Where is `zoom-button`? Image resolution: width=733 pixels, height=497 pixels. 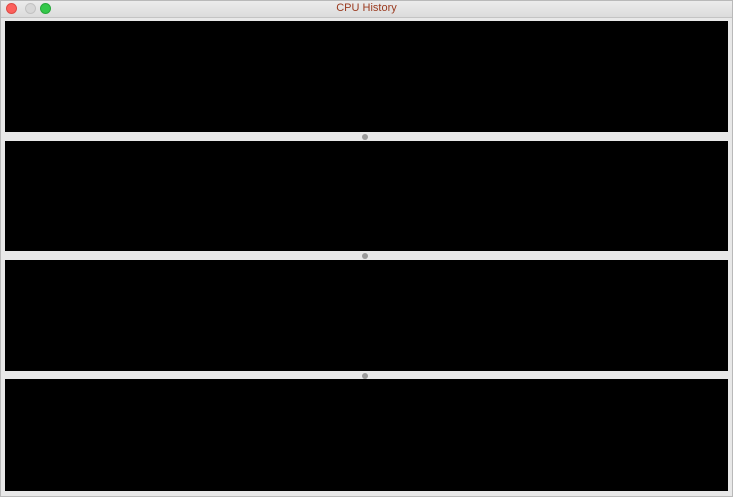 zoom-button is located at coordinates (45, 8).